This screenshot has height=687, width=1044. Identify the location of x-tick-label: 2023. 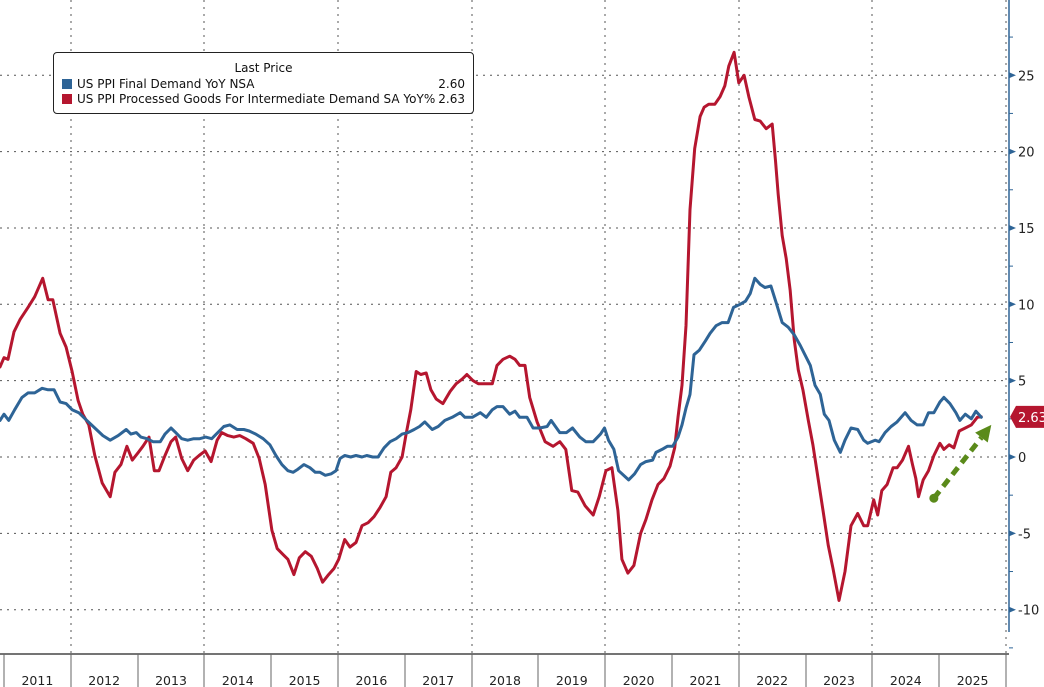
(839, 680).